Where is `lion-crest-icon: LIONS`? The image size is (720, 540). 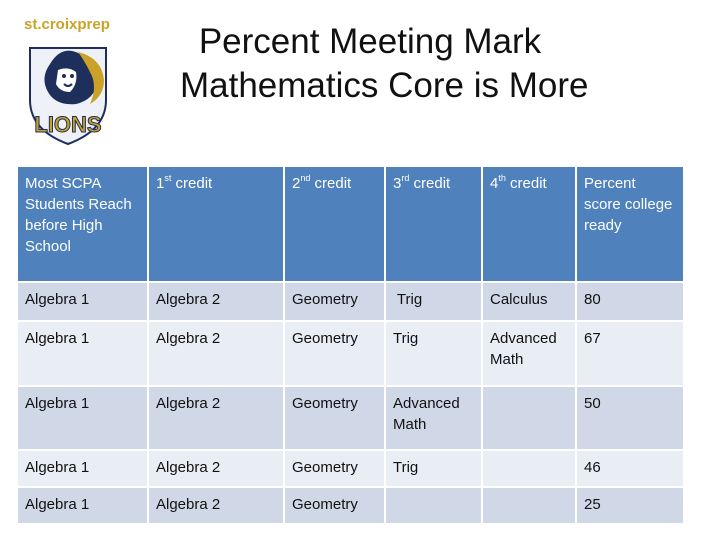
lion-crest-icon: LIONS is located at coordinates (68, 96).